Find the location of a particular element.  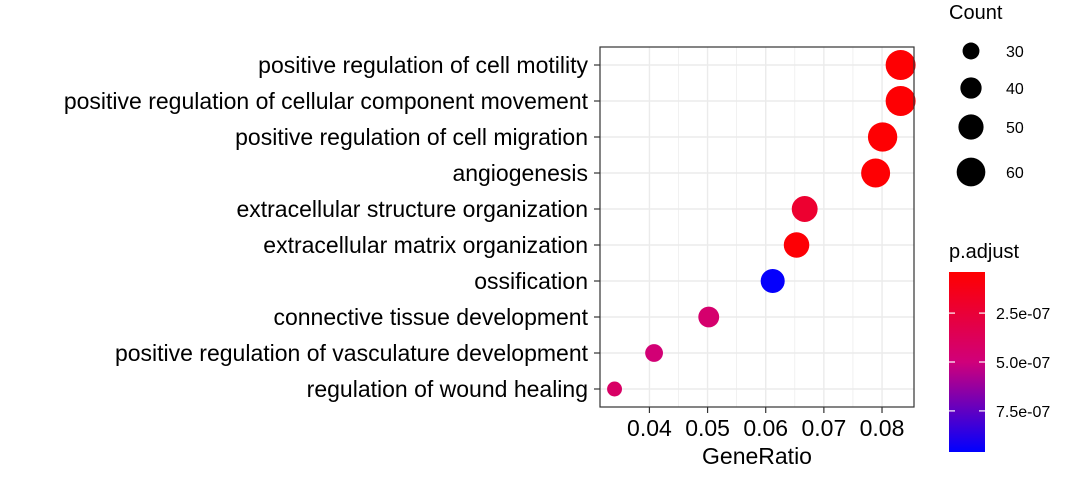

size-legend-label: 40 is located at coordinates (1015, 89).